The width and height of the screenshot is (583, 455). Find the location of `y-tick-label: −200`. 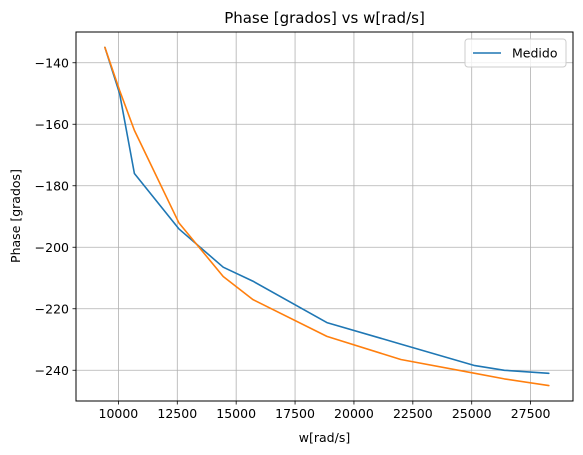

y-tick-label: −200 is located at coordinates (52, 247).